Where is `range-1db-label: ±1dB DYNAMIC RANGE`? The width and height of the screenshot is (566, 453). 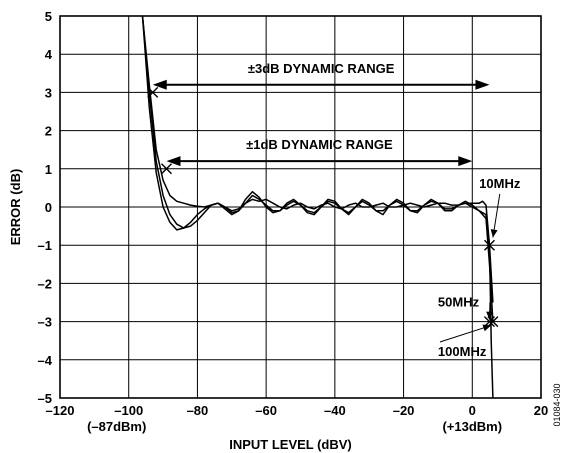 range-1db-label: ±1dB DYNAMIC RANGE is located at coordinates (319, 144).